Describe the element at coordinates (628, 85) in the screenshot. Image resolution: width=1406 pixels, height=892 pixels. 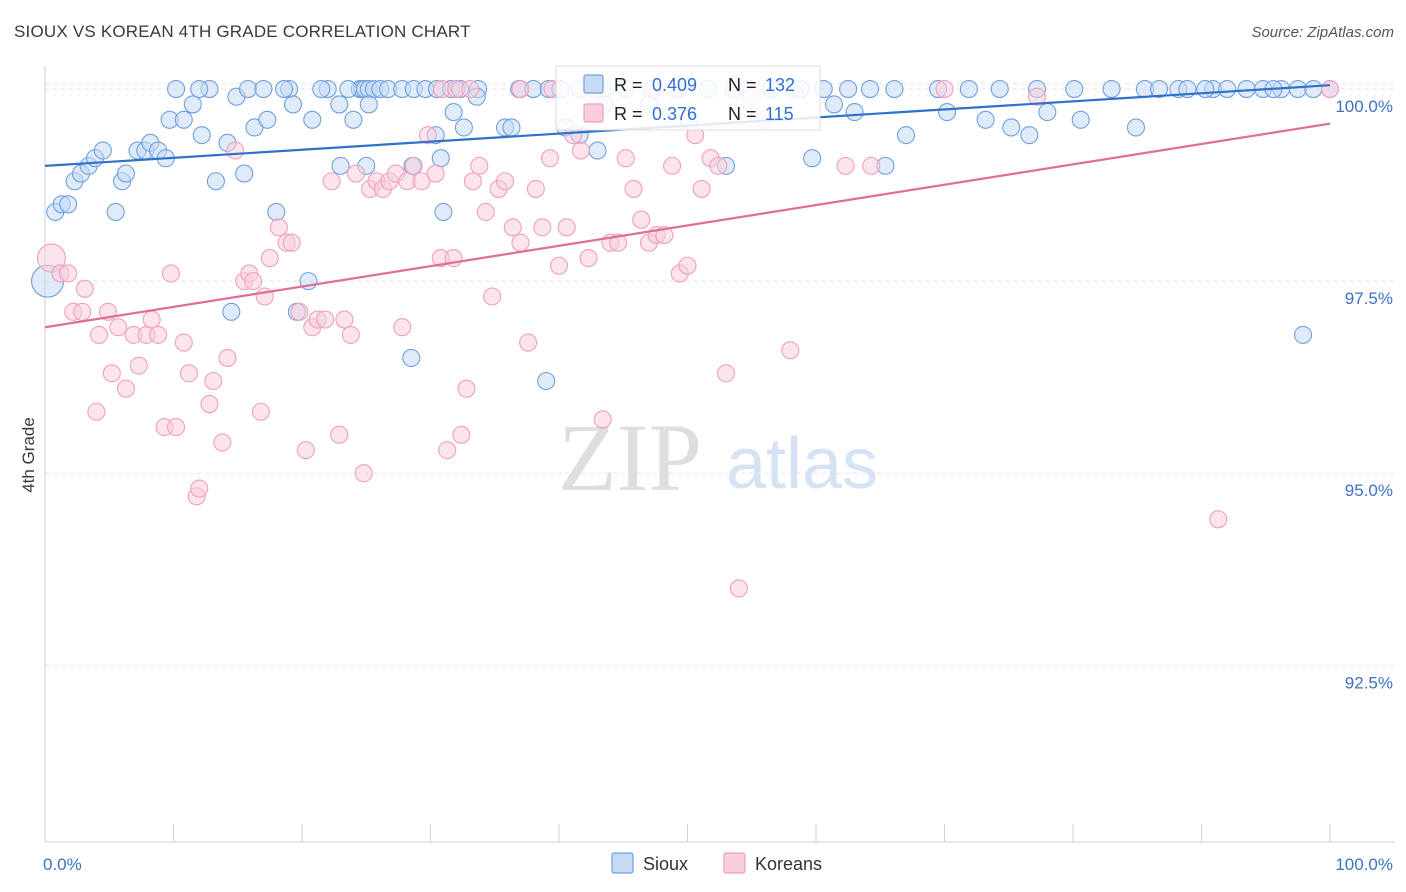
I see `stats-r-label-sioux: R =` at that location.